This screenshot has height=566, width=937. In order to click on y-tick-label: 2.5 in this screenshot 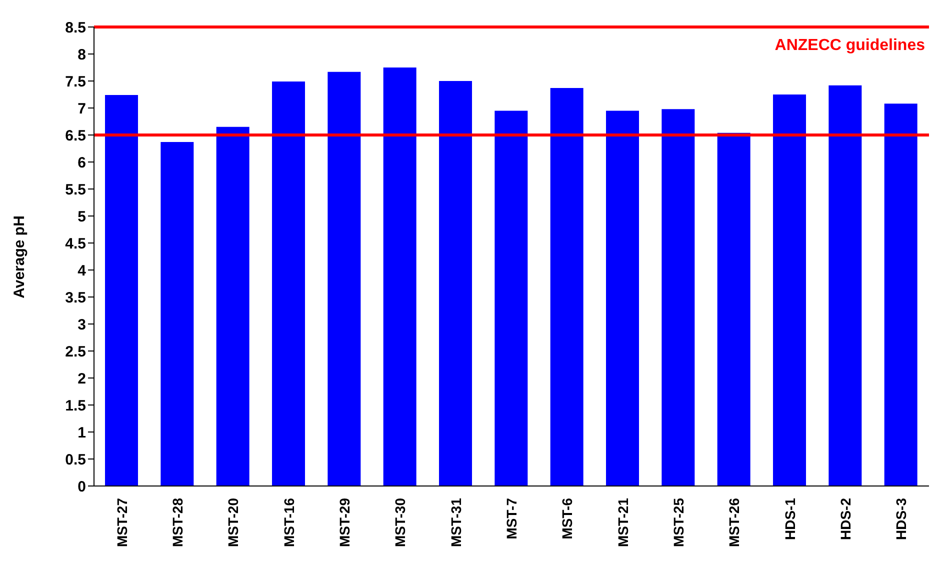, I will do `click(75, 351)`.